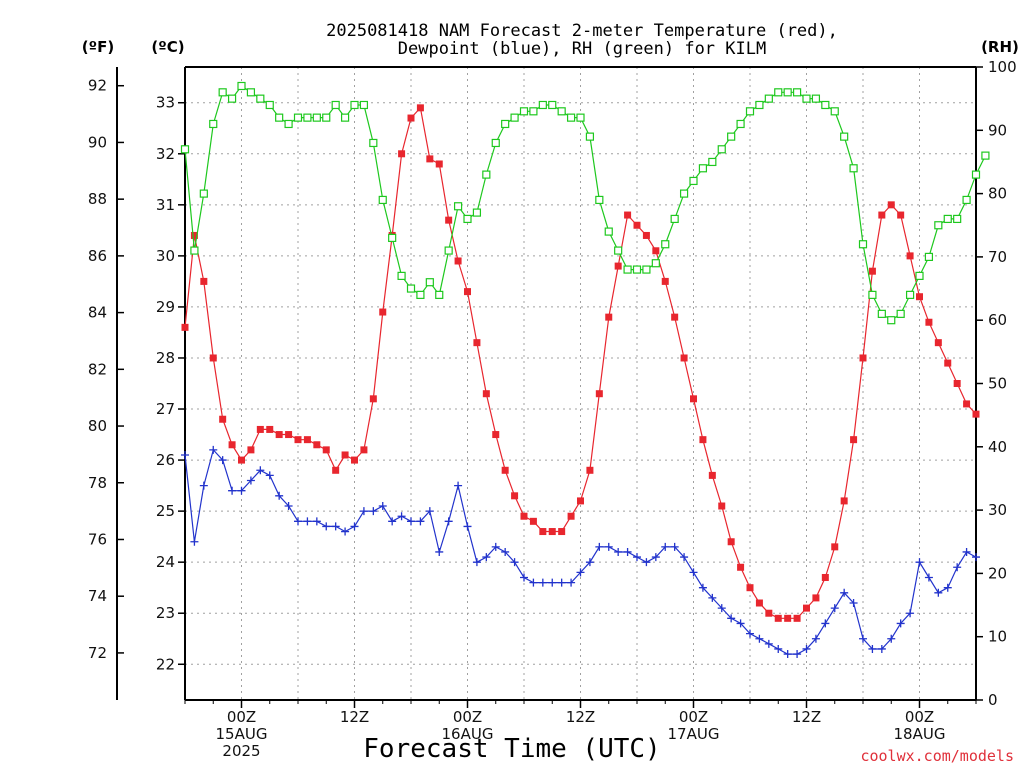 The height and width of the screenshot is (768, 1024). What do you see at coordinates (920, 734) in the screenshot?
I see `time-tick-label: 18AUG` at bounding box center [920, 734].